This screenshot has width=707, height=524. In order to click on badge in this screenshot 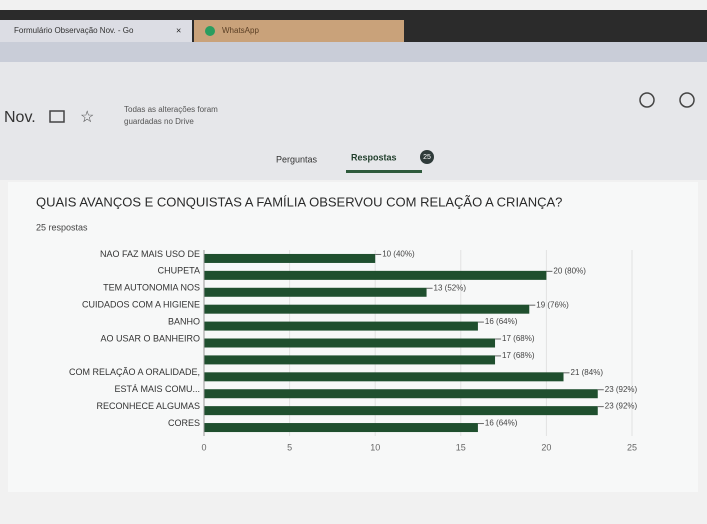, I will do `click(427, 157)`.